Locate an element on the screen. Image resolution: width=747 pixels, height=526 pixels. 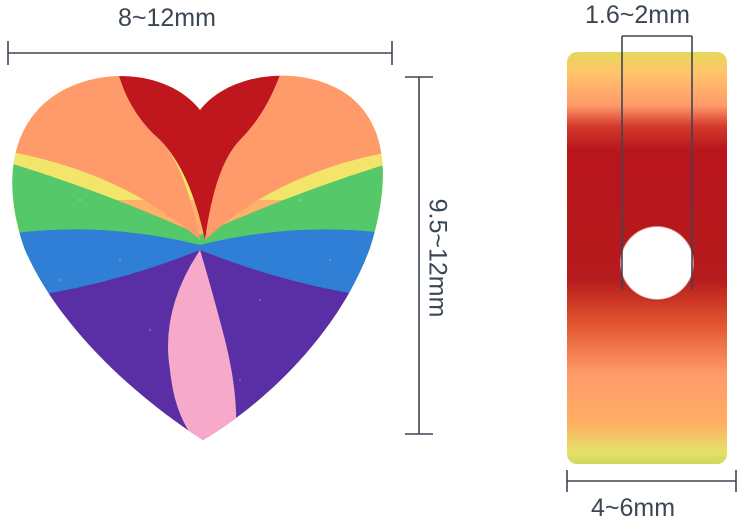
width-label: 8~12mm is located at coordinates (167, 18).